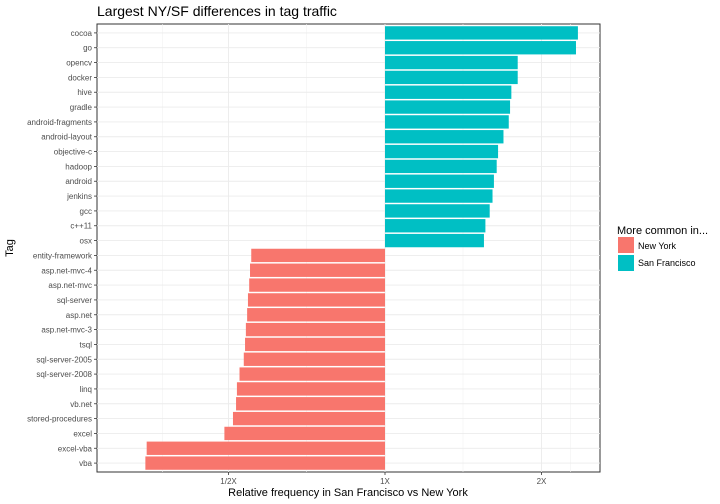 The image size is (720, 504). Describe the element at coordinates (82, 433) in the screenshot. I see `y-tick-label: excel` at that location.